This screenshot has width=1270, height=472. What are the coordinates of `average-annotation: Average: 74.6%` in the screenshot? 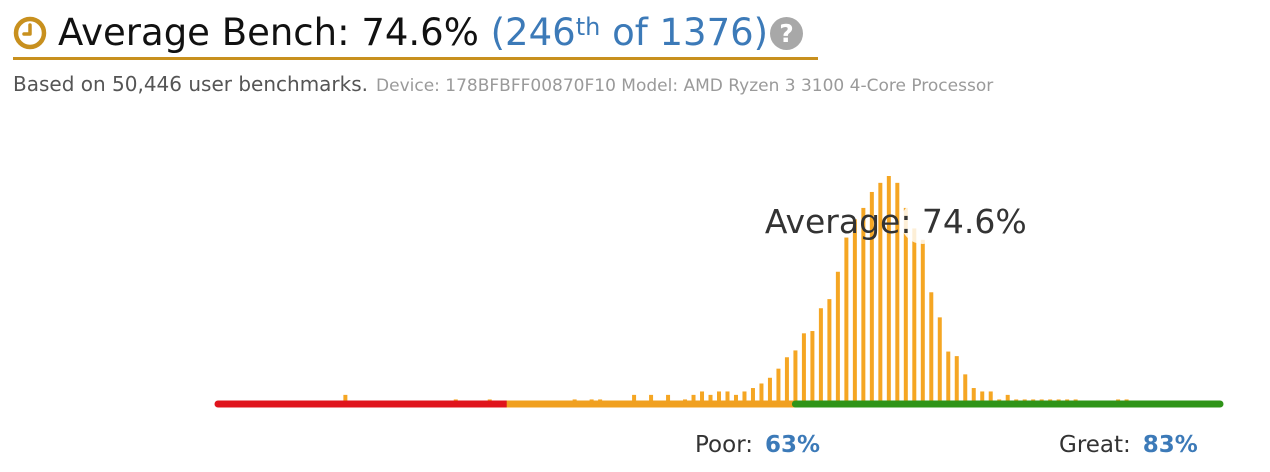 It's located at (896, 221).